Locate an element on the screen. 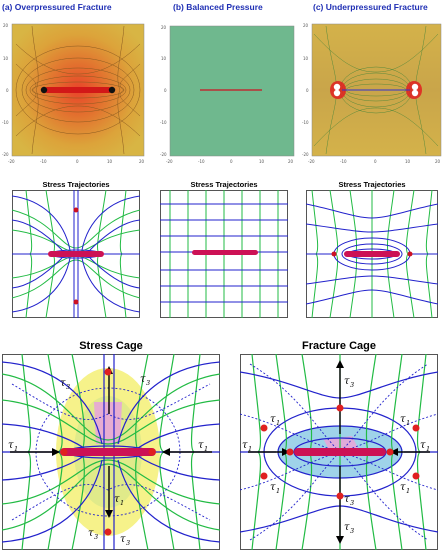 This screenshot has height=550, width=443. fracture-cage-title: Fracture Cage is located at coordinates (339, 346).